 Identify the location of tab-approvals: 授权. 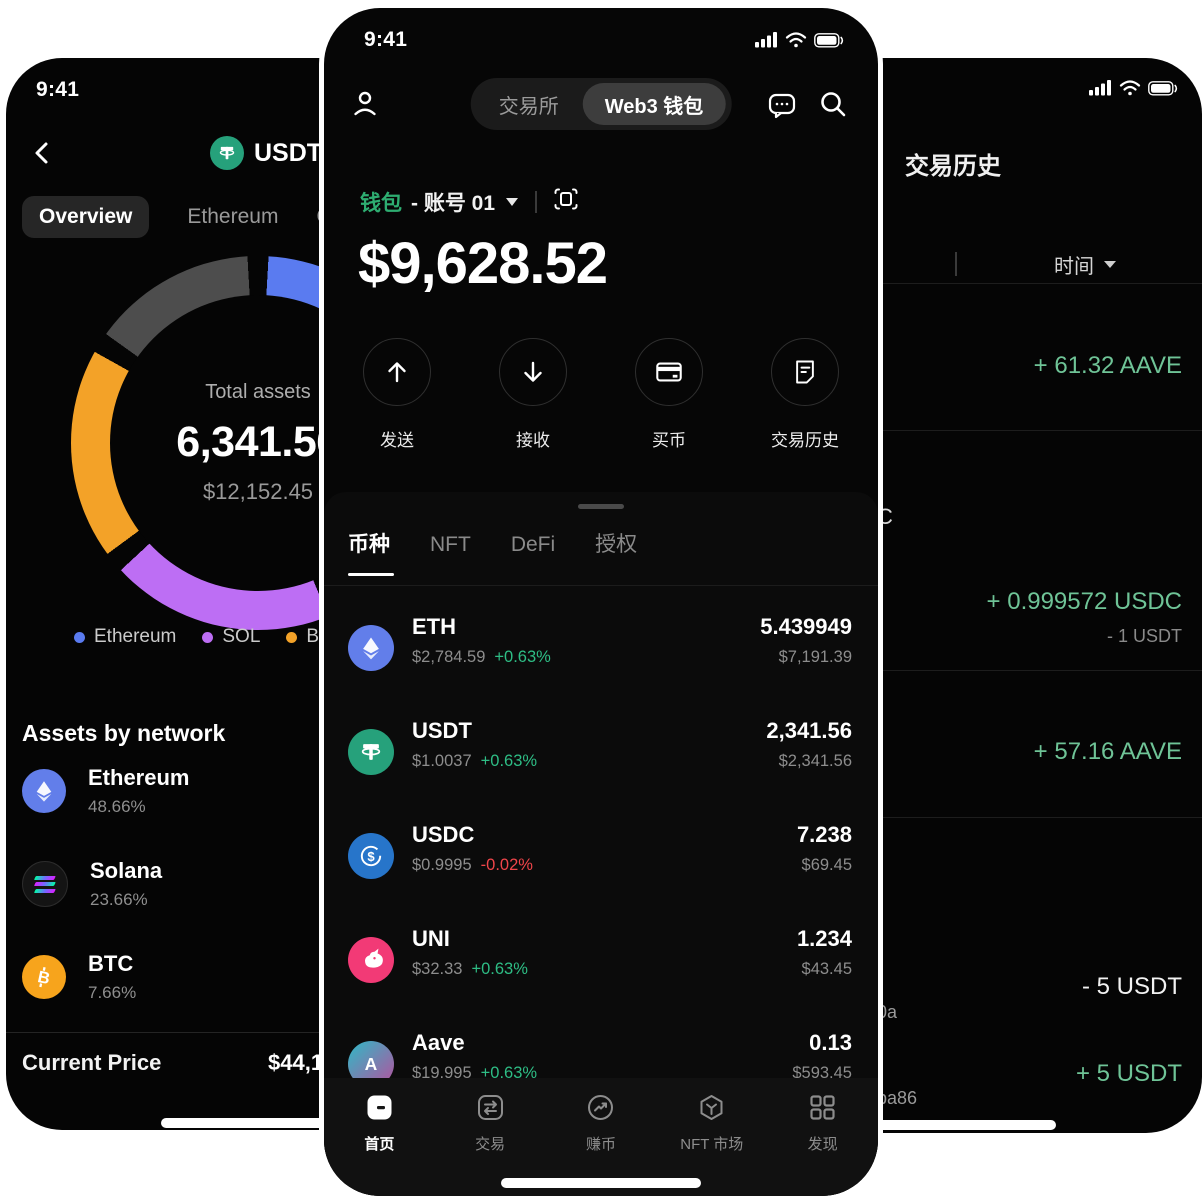
(616, 544).